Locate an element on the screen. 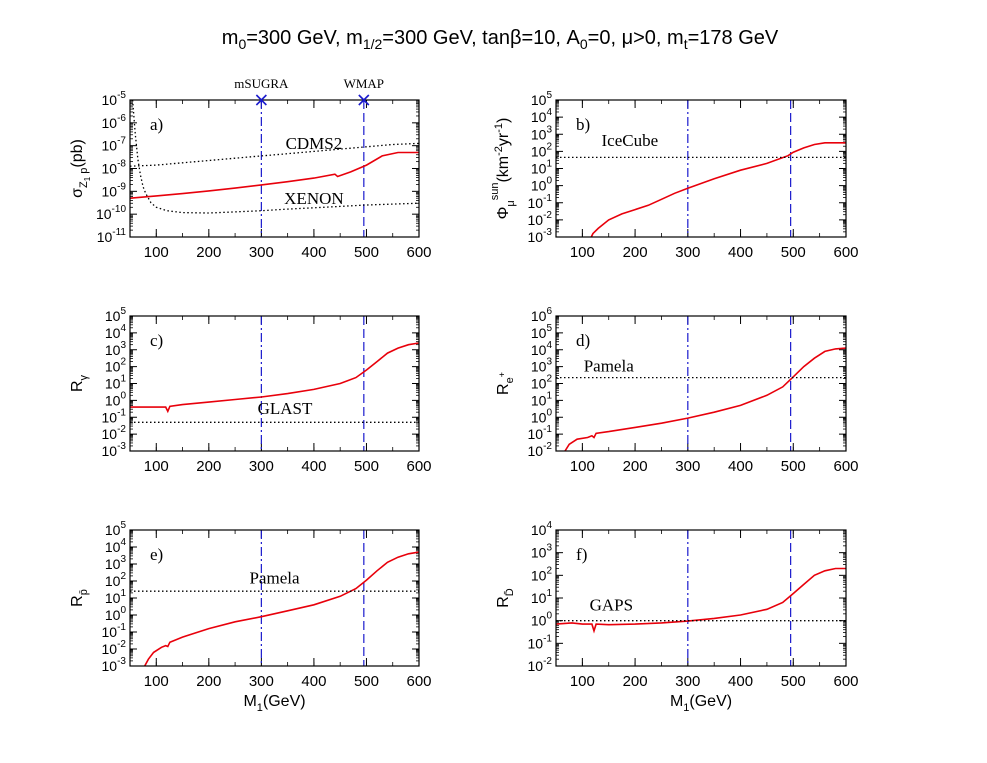 The width and height of the screenshot is (987, 763). y-tick-exponent: 5 is located at coordinates (549, 328).